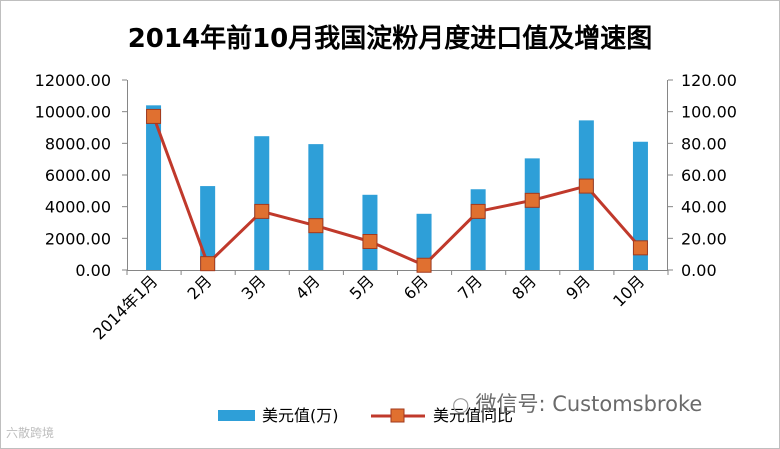 This screenshot has height=449, width=780. What do you see at coordinates (578, 287) in the screenshot?
I see `x-tick-label: 9月` at bounding box center [578, 287].